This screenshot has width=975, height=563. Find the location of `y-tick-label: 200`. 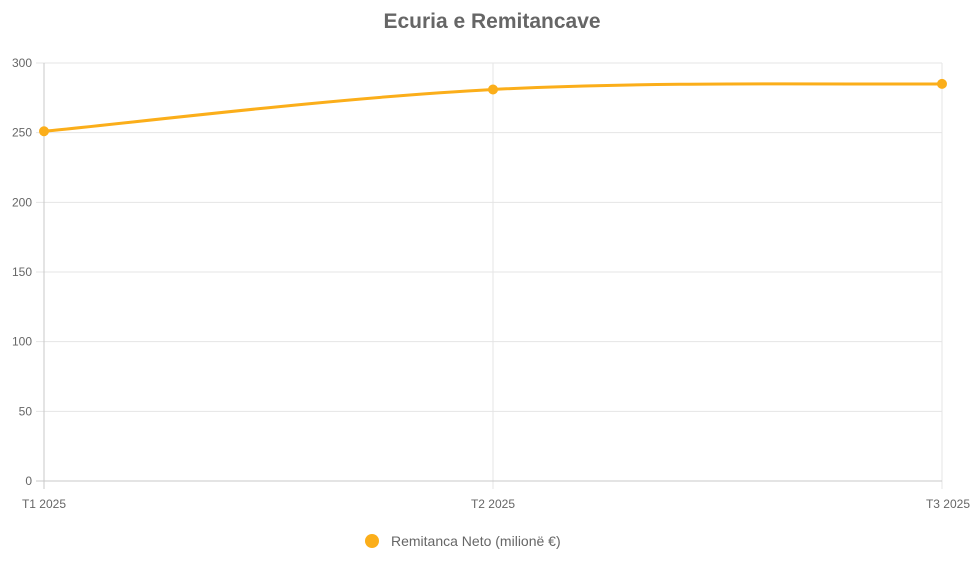

y-tick-label: 200 is located at coordinates (22, 202).